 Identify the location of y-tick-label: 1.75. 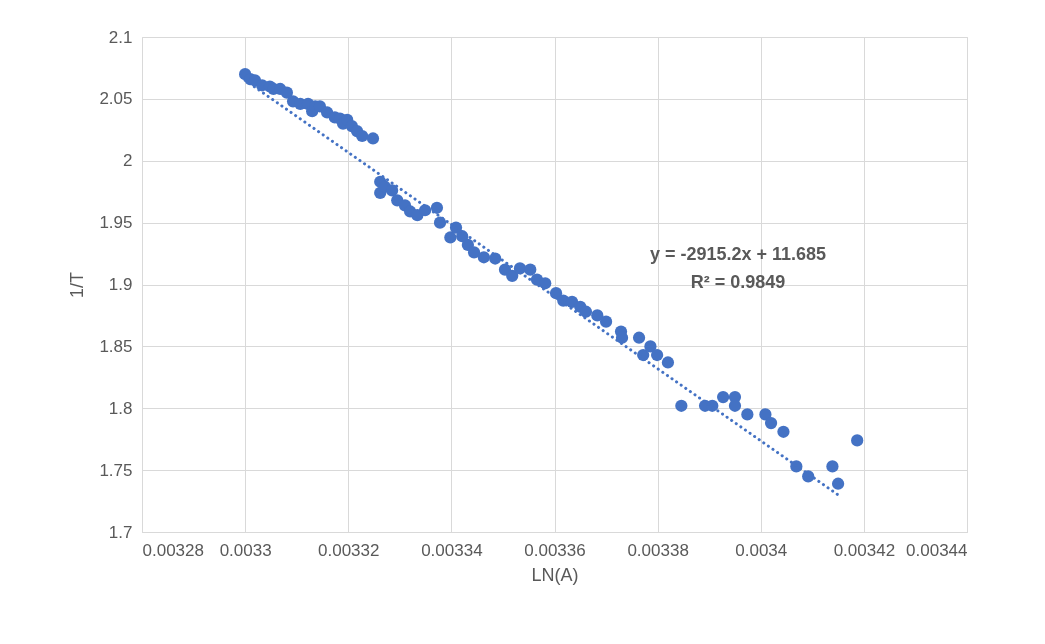
(116, 470).